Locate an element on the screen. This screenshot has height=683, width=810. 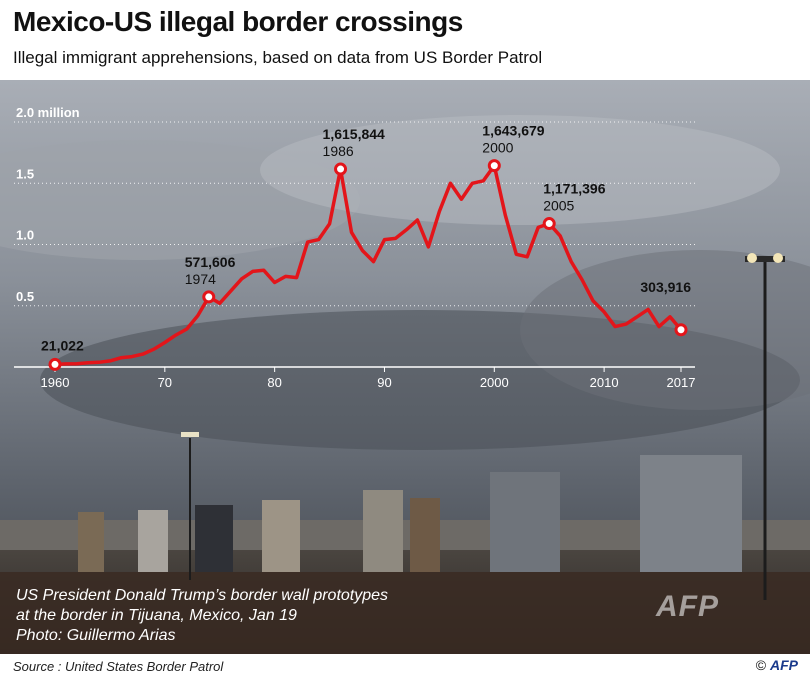
caption-line-2: at the border in Tijuana, Mexico, Jan 19 is located at coordinates (156, 615).